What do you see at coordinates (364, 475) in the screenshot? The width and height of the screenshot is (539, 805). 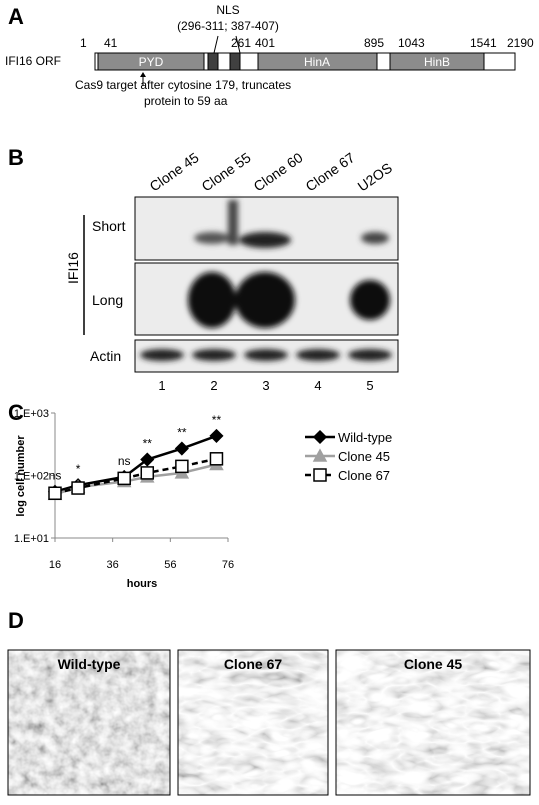 I see `legend-label: Clone 67` at bounding box center [364, 475].